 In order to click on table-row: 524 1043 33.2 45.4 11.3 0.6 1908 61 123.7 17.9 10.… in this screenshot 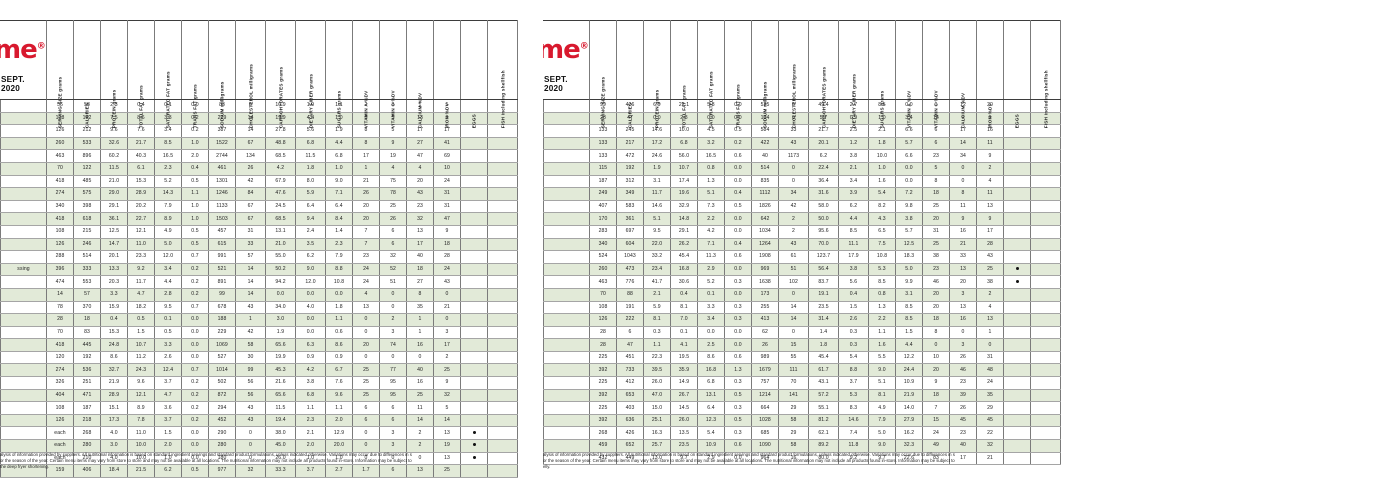, I will do `click(802, 257)`.